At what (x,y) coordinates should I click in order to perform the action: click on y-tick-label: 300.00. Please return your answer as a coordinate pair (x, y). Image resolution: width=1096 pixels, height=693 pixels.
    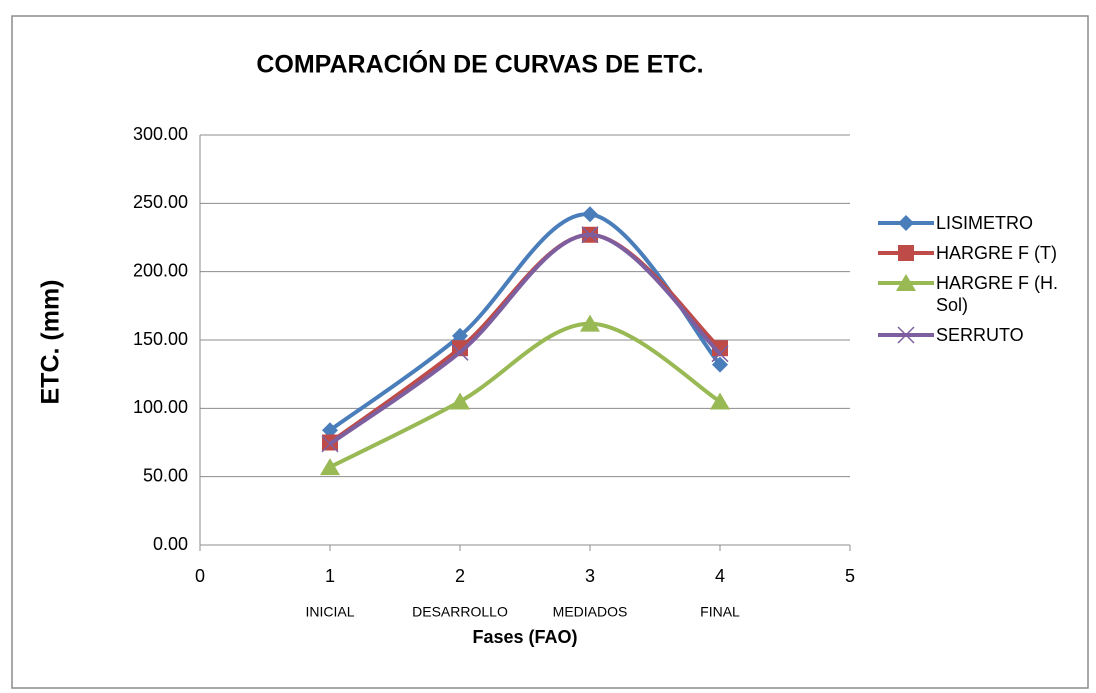
    Looking at the image, I should click on (160, 134).